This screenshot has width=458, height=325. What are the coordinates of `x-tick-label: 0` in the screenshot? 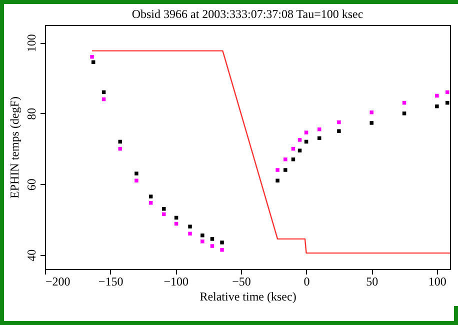 It's located at (307, 281).